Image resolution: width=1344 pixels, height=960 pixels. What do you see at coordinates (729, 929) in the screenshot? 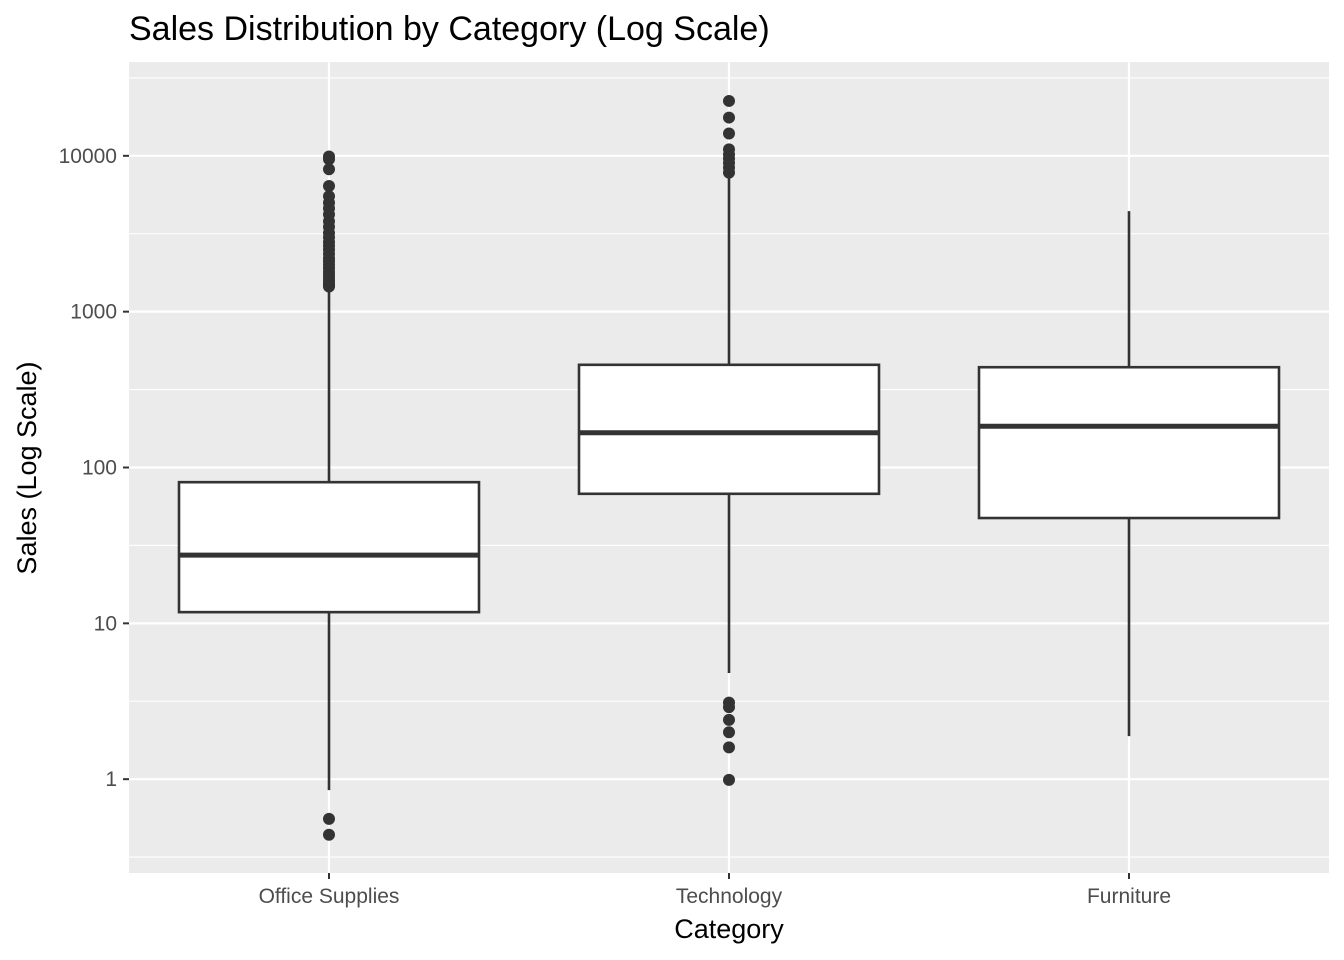
I see `x-axis-title: Category` at bounding box center [729, 929].